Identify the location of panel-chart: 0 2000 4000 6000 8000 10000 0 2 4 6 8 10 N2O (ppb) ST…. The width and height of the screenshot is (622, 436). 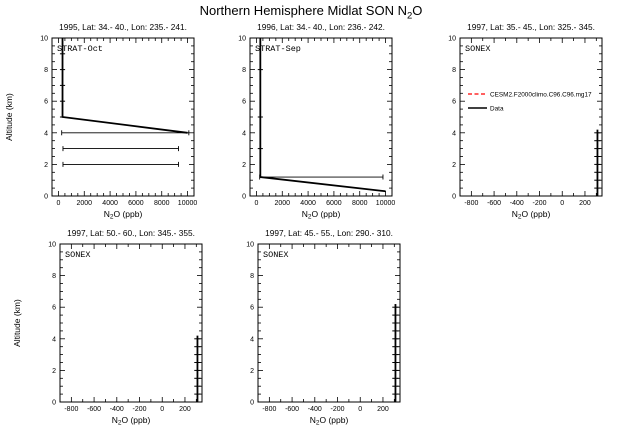
(317, 128).